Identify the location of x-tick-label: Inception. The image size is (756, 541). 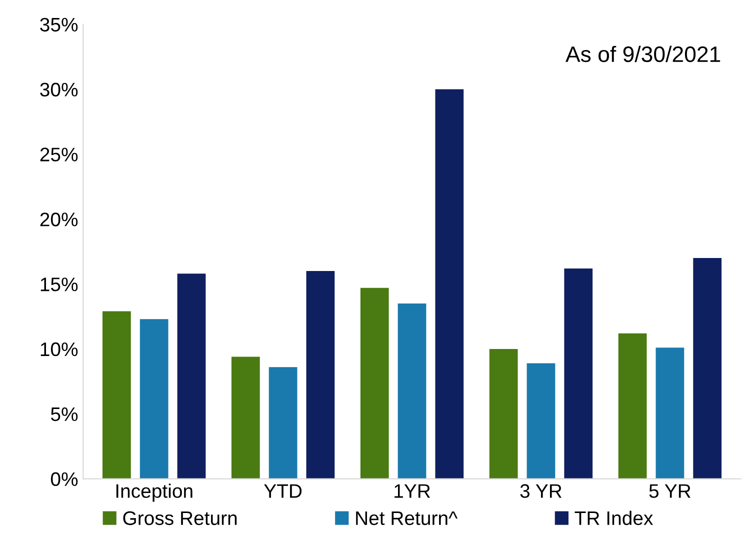
(154, 493).